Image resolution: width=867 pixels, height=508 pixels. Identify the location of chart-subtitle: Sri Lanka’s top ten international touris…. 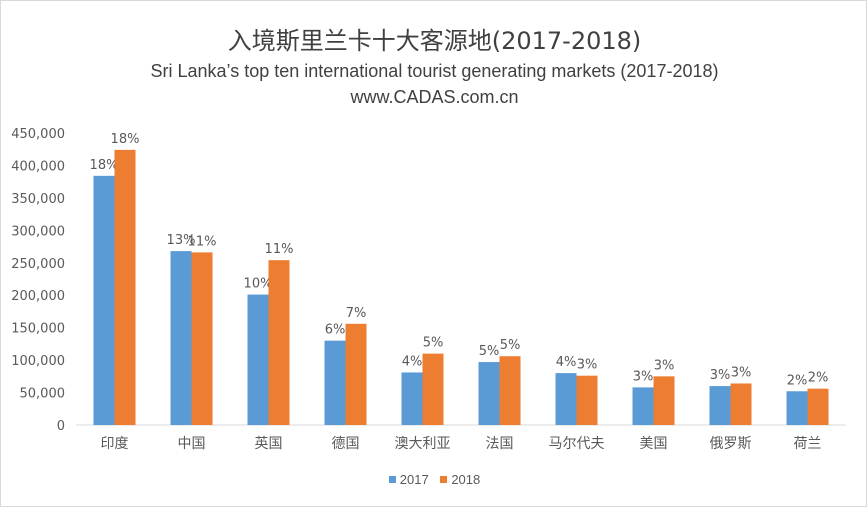
(434, 71).